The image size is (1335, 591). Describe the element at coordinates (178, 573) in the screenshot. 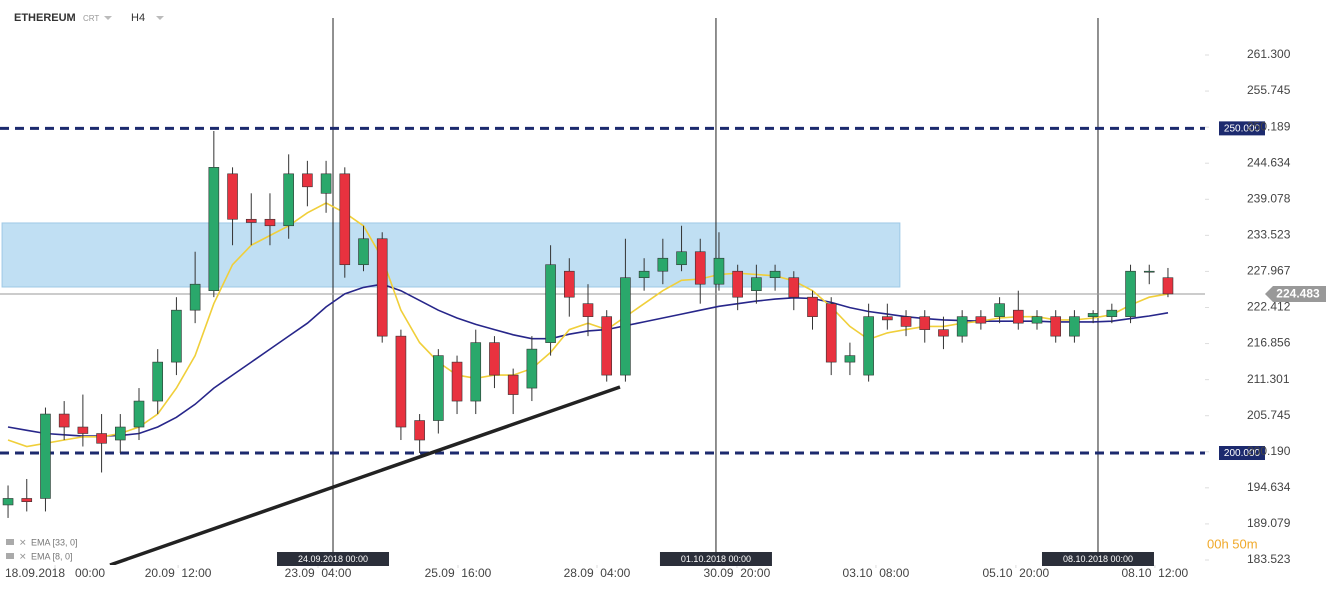

I see `x-tick-label: 20.09 12:00` at that location.